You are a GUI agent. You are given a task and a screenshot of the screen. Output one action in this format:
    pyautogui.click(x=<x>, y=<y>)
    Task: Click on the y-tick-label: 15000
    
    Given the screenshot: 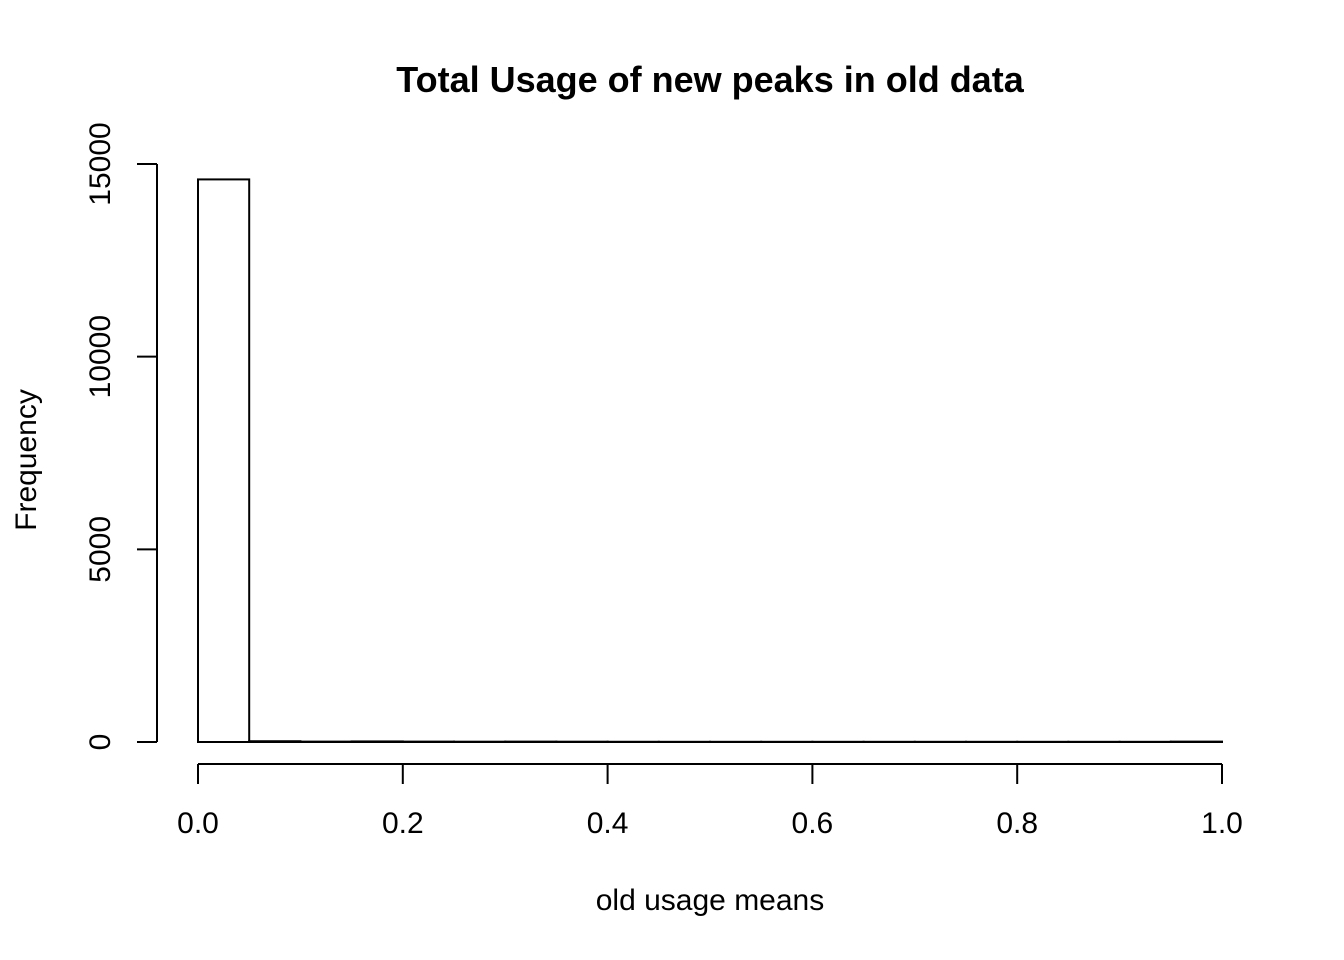 What is the action you would take?
    pyautogui.click(x=100, y=163)
    